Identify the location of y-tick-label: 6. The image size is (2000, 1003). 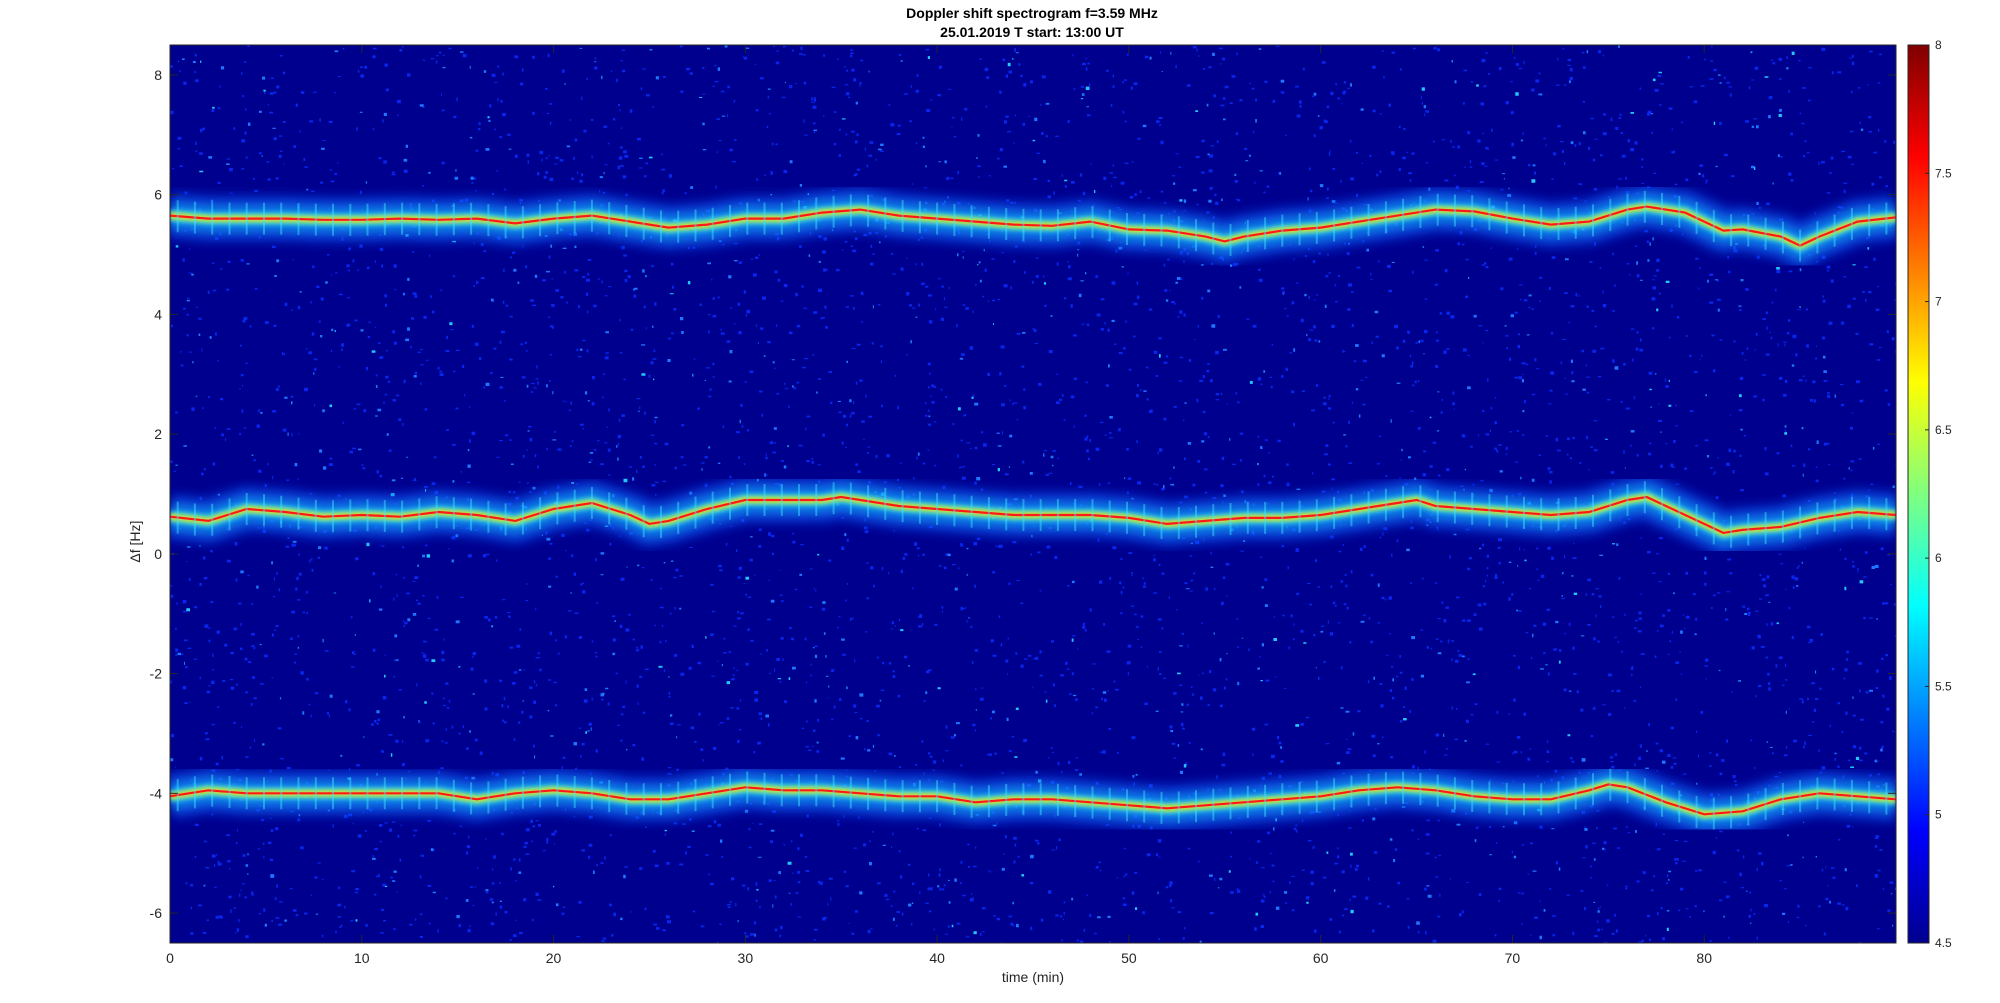
(158, 195).